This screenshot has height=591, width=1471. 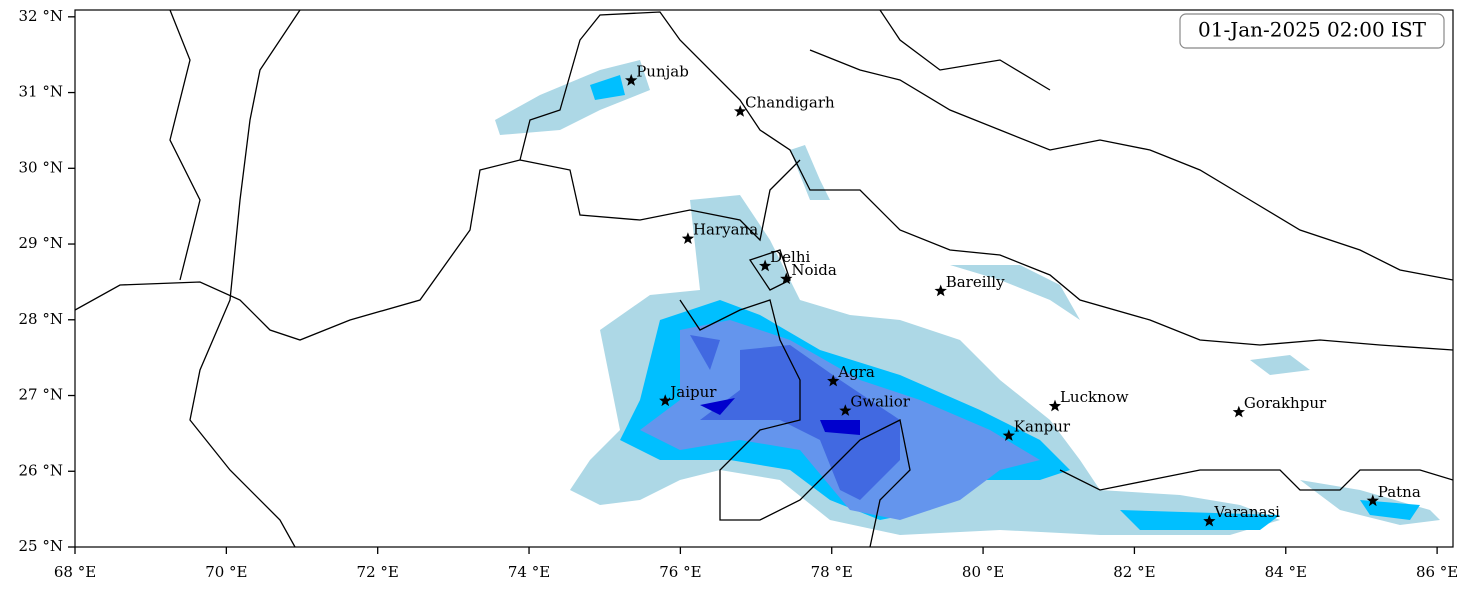 I want to click on place-label: Jaipur, so click(x=692, y=392).